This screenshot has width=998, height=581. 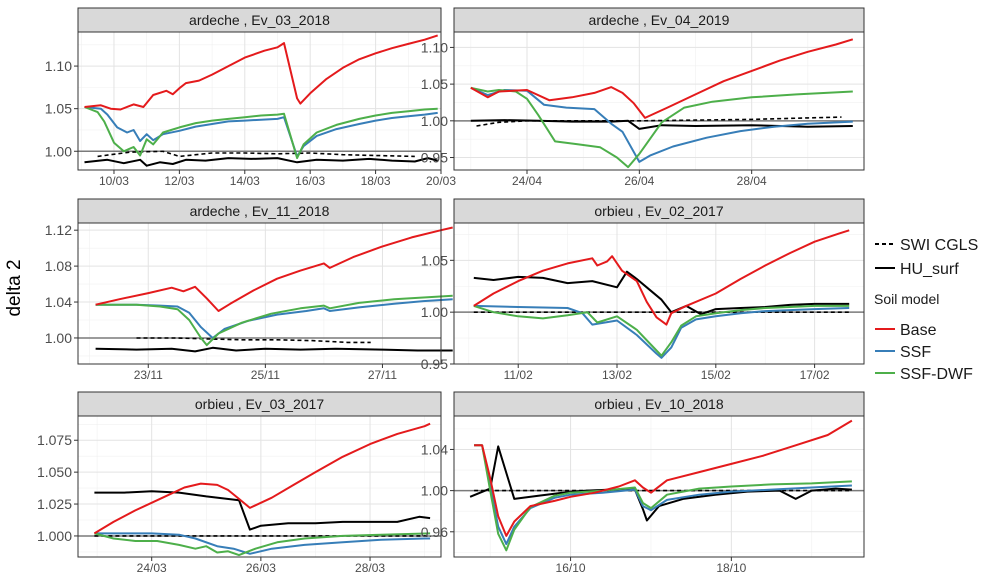 What do you see at coordinates (376, 181) in the screenshot?
I see `x-tick-label: 18/03` at bounding box center [376, 181].